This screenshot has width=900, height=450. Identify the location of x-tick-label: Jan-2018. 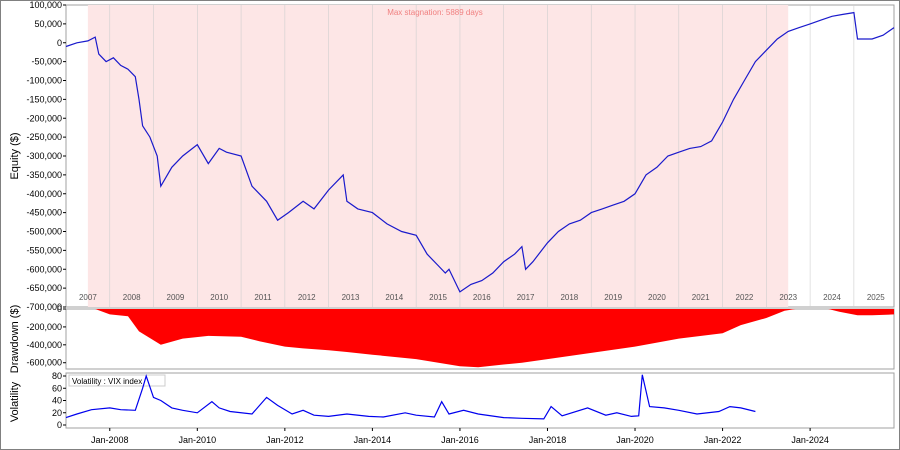
(548, 440).